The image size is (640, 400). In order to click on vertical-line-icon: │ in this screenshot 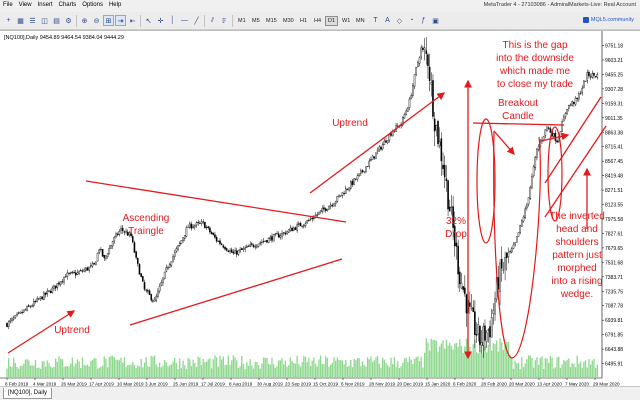, I will do `click(172, 20)`.